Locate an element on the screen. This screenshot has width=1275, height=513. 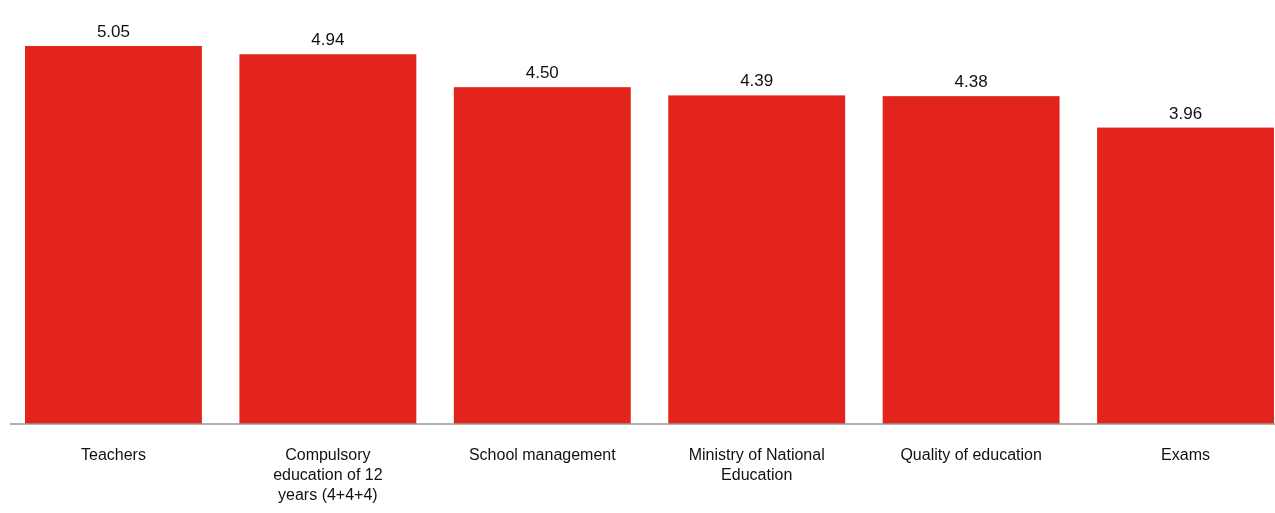
x-tick-label: Ministry of National Education is located at coordinates (756, 464).